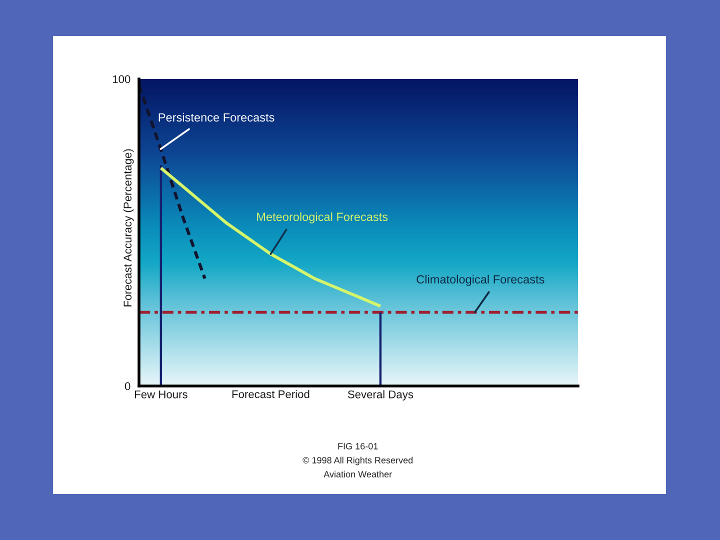 The width and height of the screenshot is (720, 540). Describe the element at coordinates (121, 79) in the screenshot. I see `y-tick-label: 100` at that location.